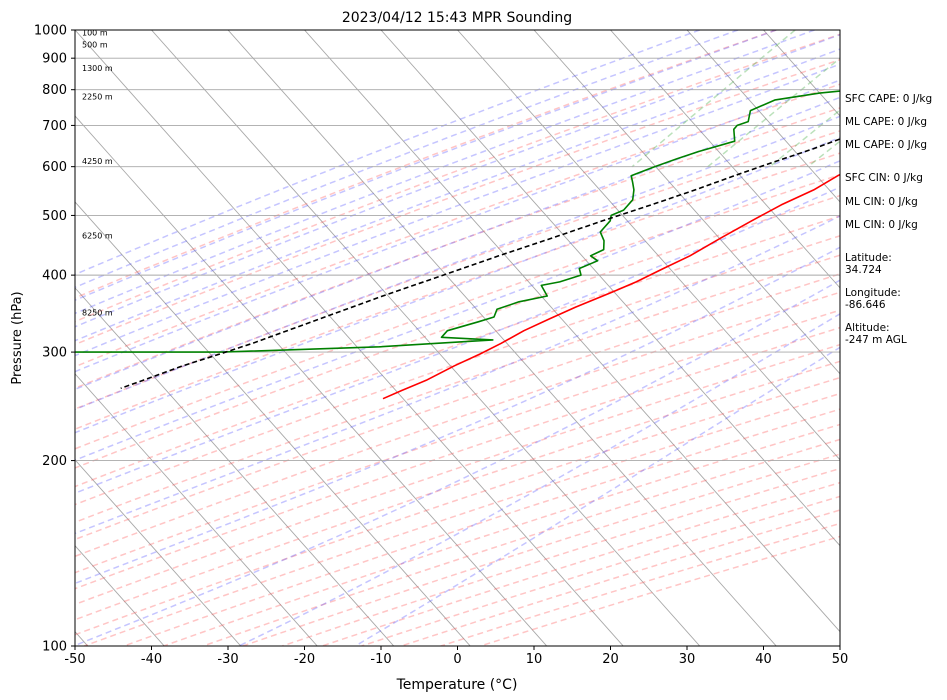 The image size is (947, 700). Describe the element at coordinates (868, 258) in the screenshot. I see `latitude-label: Latitude:` at that location.